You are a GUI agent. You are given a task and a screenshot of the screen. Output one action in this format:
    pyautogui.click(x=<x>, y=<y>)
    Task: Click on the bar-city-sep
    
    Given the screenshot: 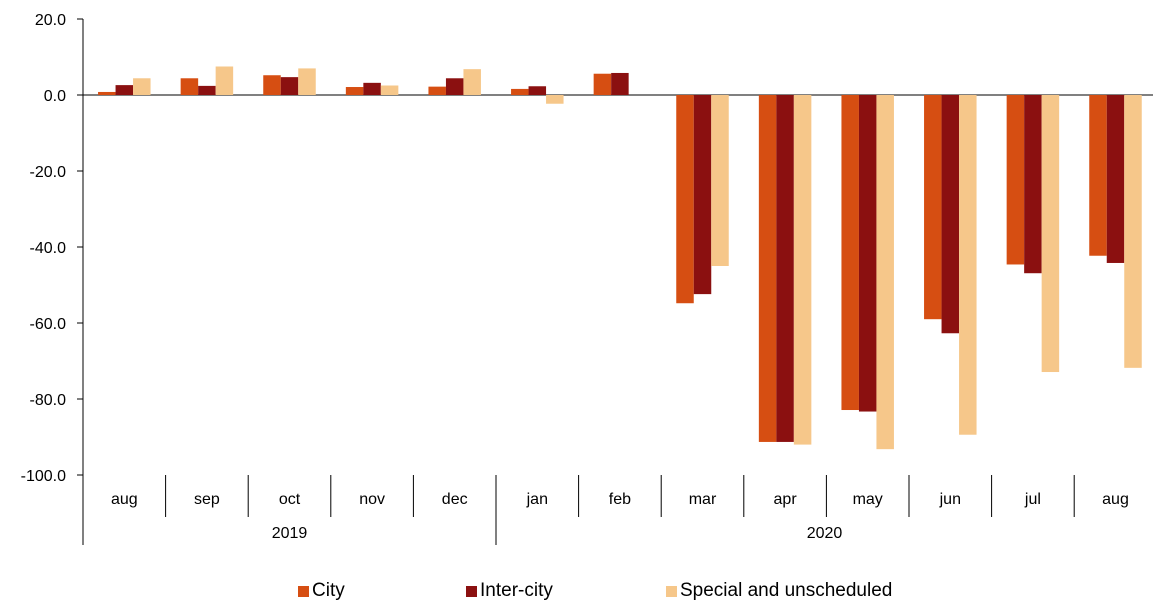 What is the action you would take?
    pyautogui.click(x=189, y=86)
    